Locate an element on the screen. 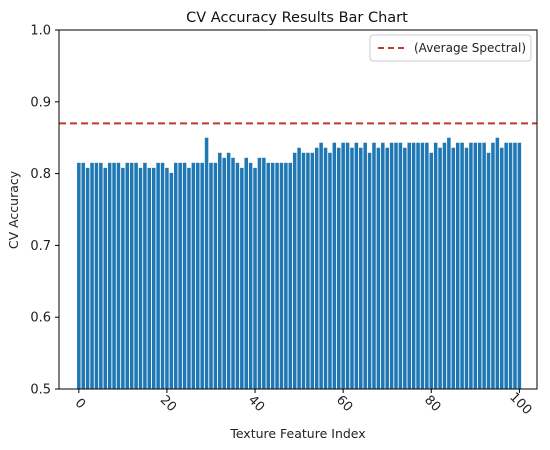 This screenshot has width=550, height=450. legend-box is located at coordinates (450, 48).